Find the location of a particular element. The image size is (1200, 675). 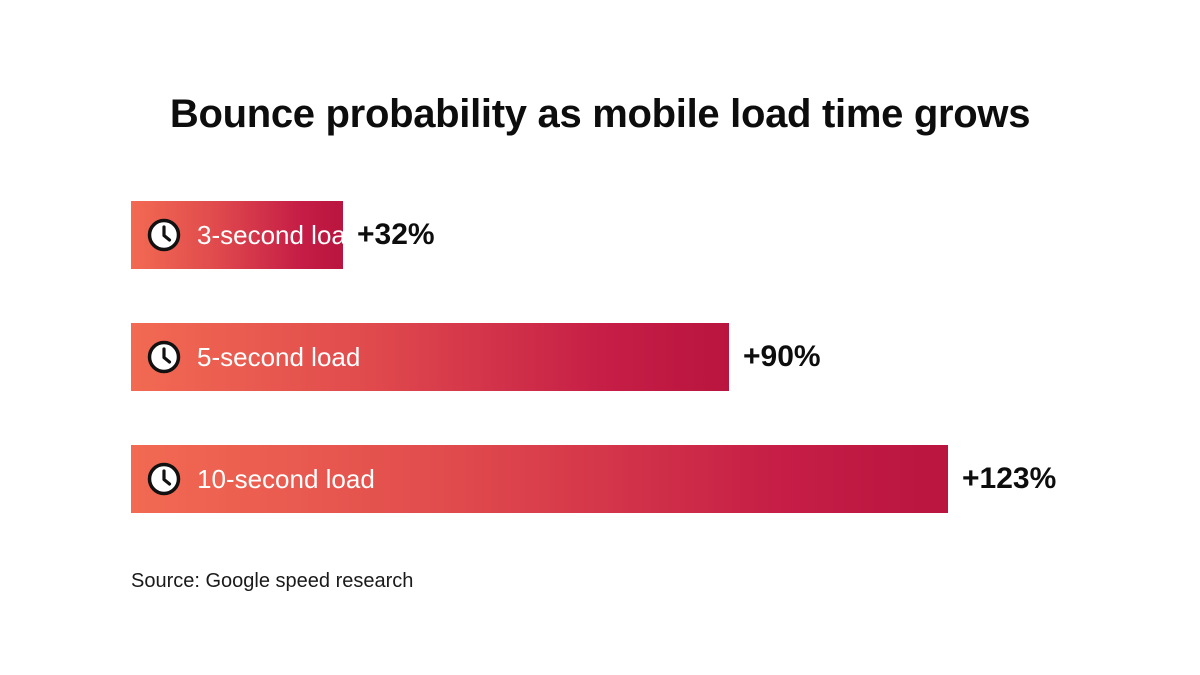

bar-value-label: +123% is located at coordinates (1009, 478).